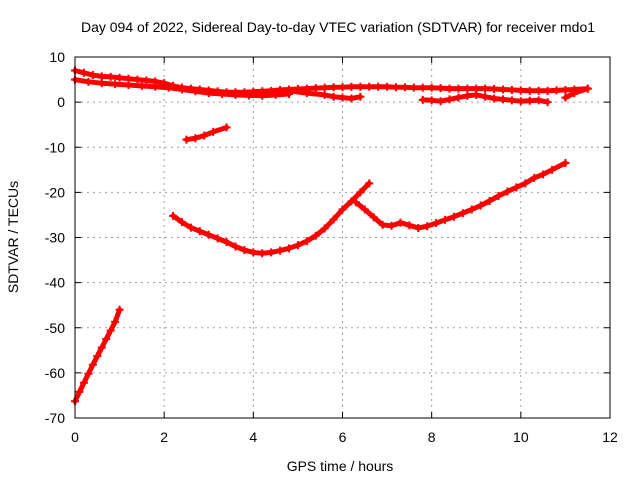  What do you see at coordinates (57, 57) in the screenshot?
I see `y-tick-label: 10` at bounding box center [57, 57].